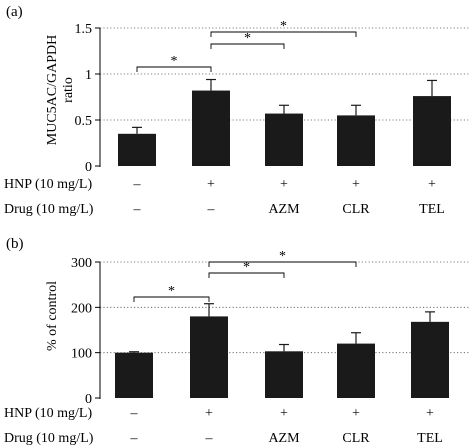 Image resolution: width=474 pixels, height=447 pixels. Describe the element at coordinates (81, 331) in the screenshot. I see `panel-b-y-tick-labels: 0 100 200 300` at that location.